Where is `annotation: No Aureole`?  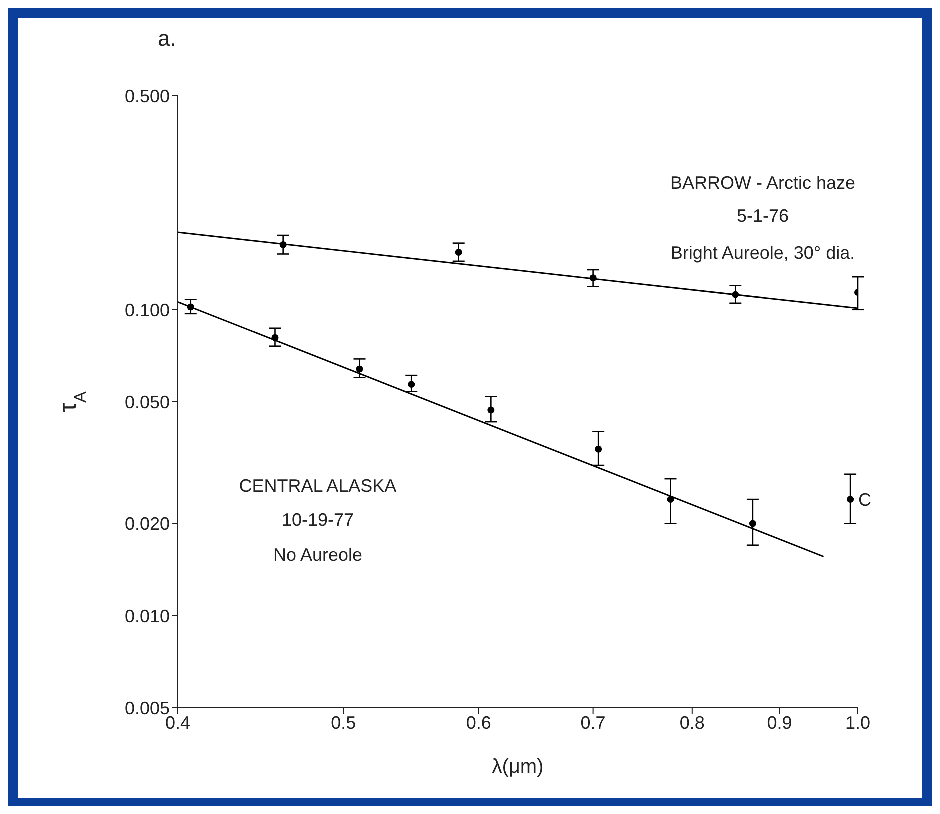
annotation: No Aureole is located at coordinates (318, 555).